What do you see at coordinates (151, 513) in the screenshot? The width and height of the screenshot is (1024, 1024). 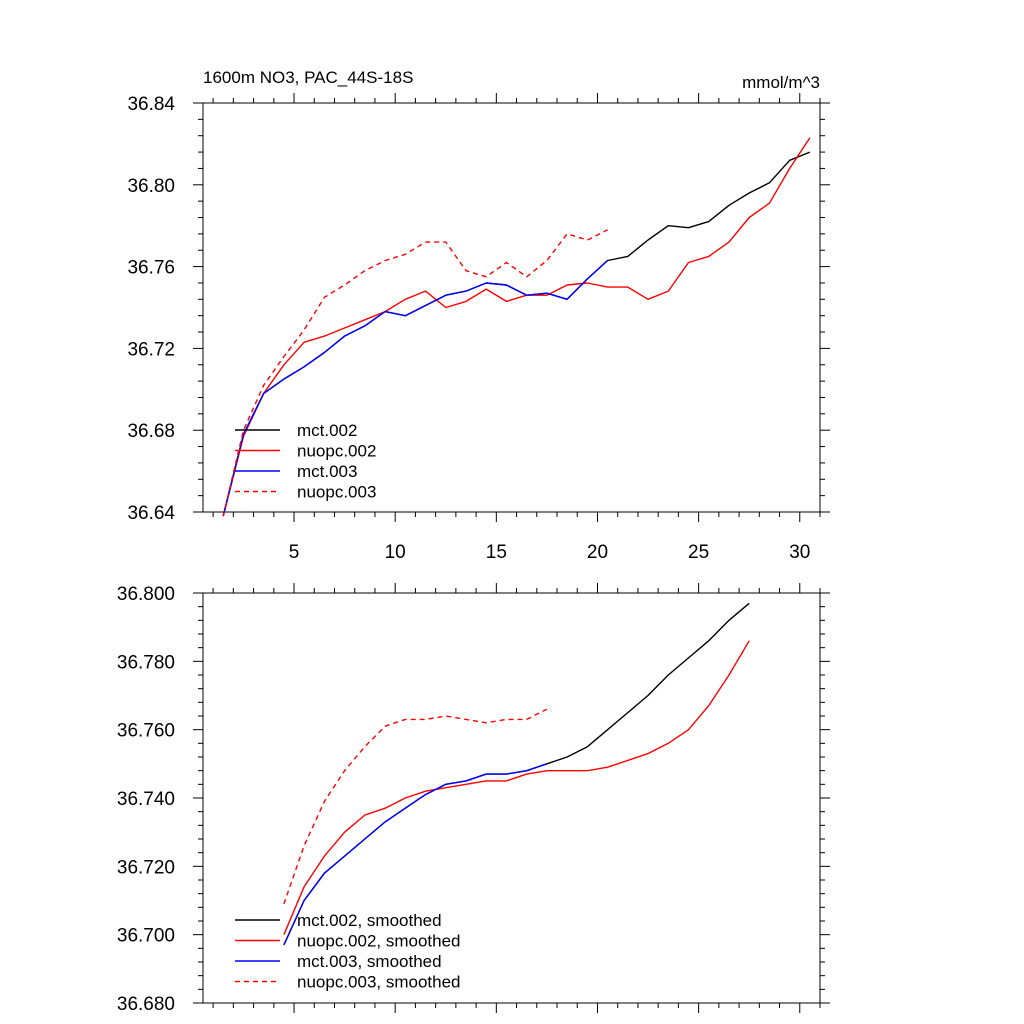 I see `y-tick-label: 36.64` at bounding box center [151, 513].